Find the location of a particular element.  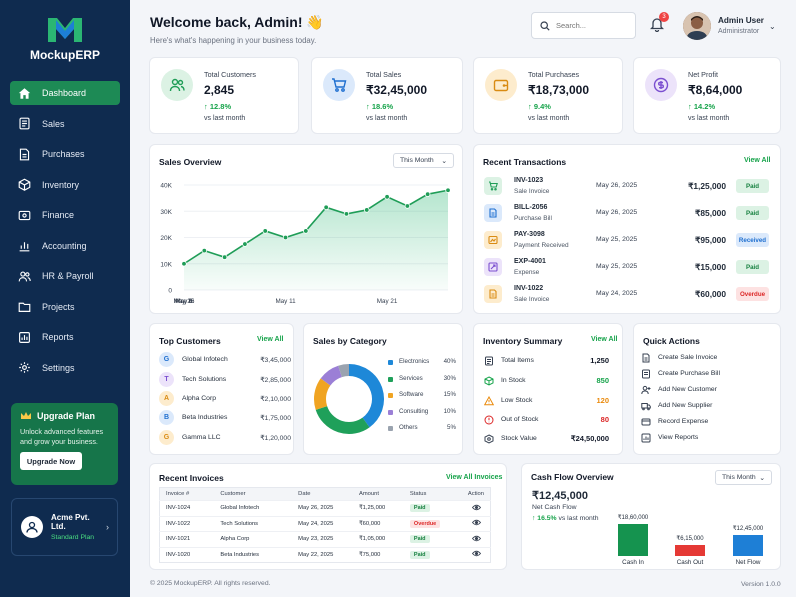

transaction-id: INV-1023 is located at coordinates (529, 180).